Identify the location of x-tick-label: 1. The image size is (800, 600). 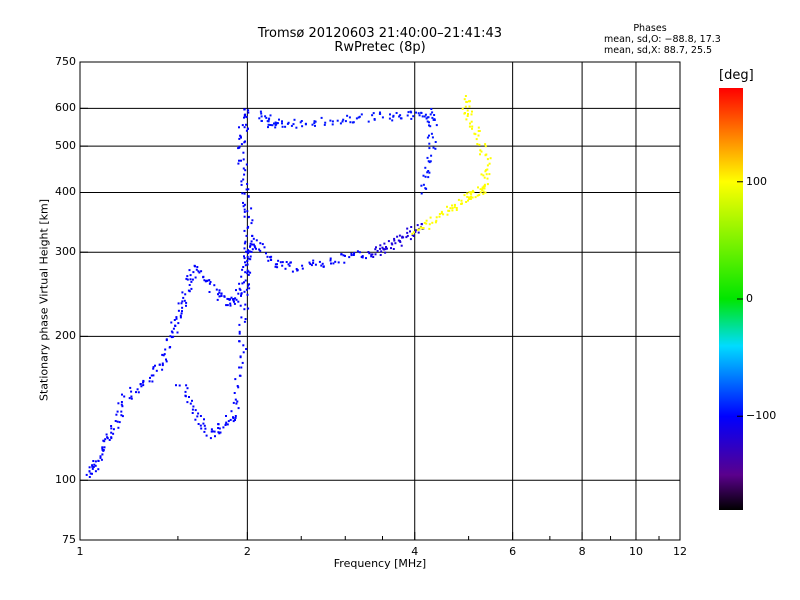
(80, 551).